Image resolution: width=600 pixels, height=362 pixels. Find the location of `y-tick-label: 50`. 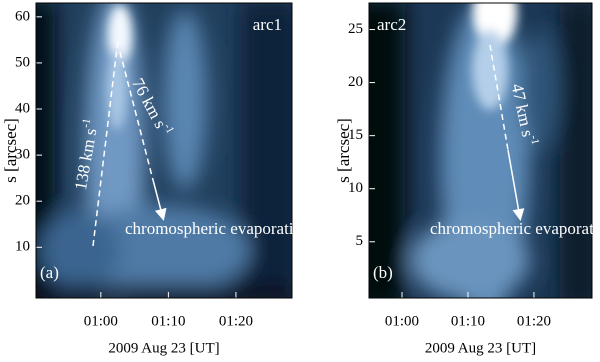

y-tick-label: 50 is located at coordinates (22, 62).